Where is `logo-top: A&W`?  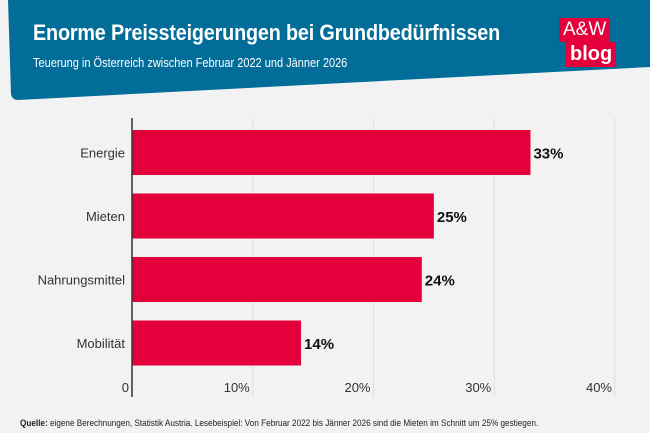 logo-top: A&W is located at coordinates (585, 30).